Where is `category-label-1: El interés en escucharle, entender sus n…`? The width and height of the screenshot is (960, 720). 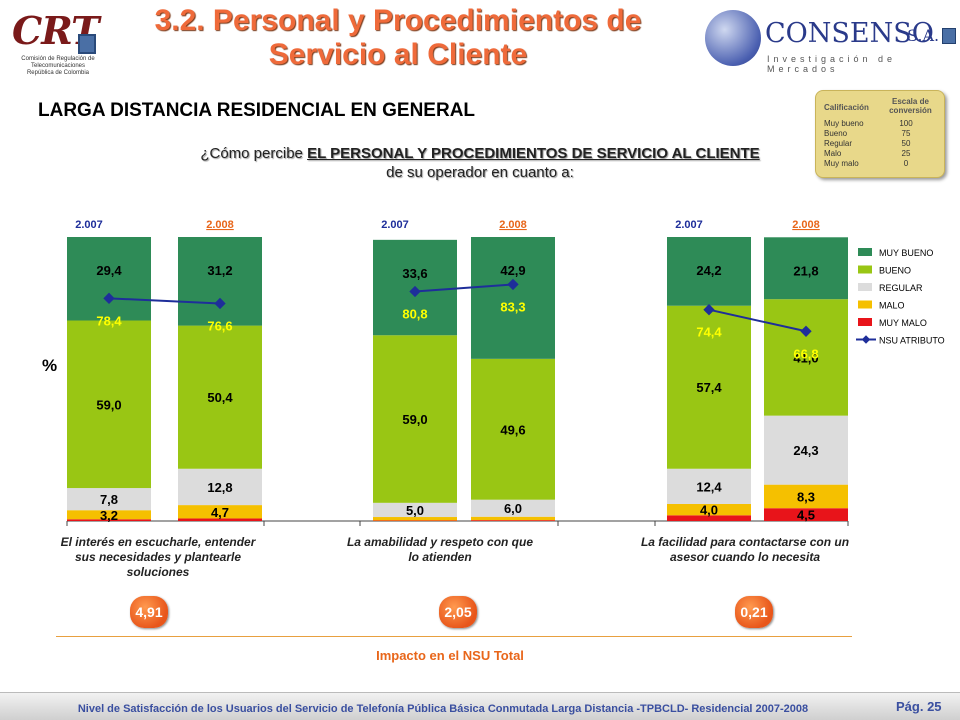
category-label-1: El interés en escucharle, entender sus n… is located at coordinates (158, 557).